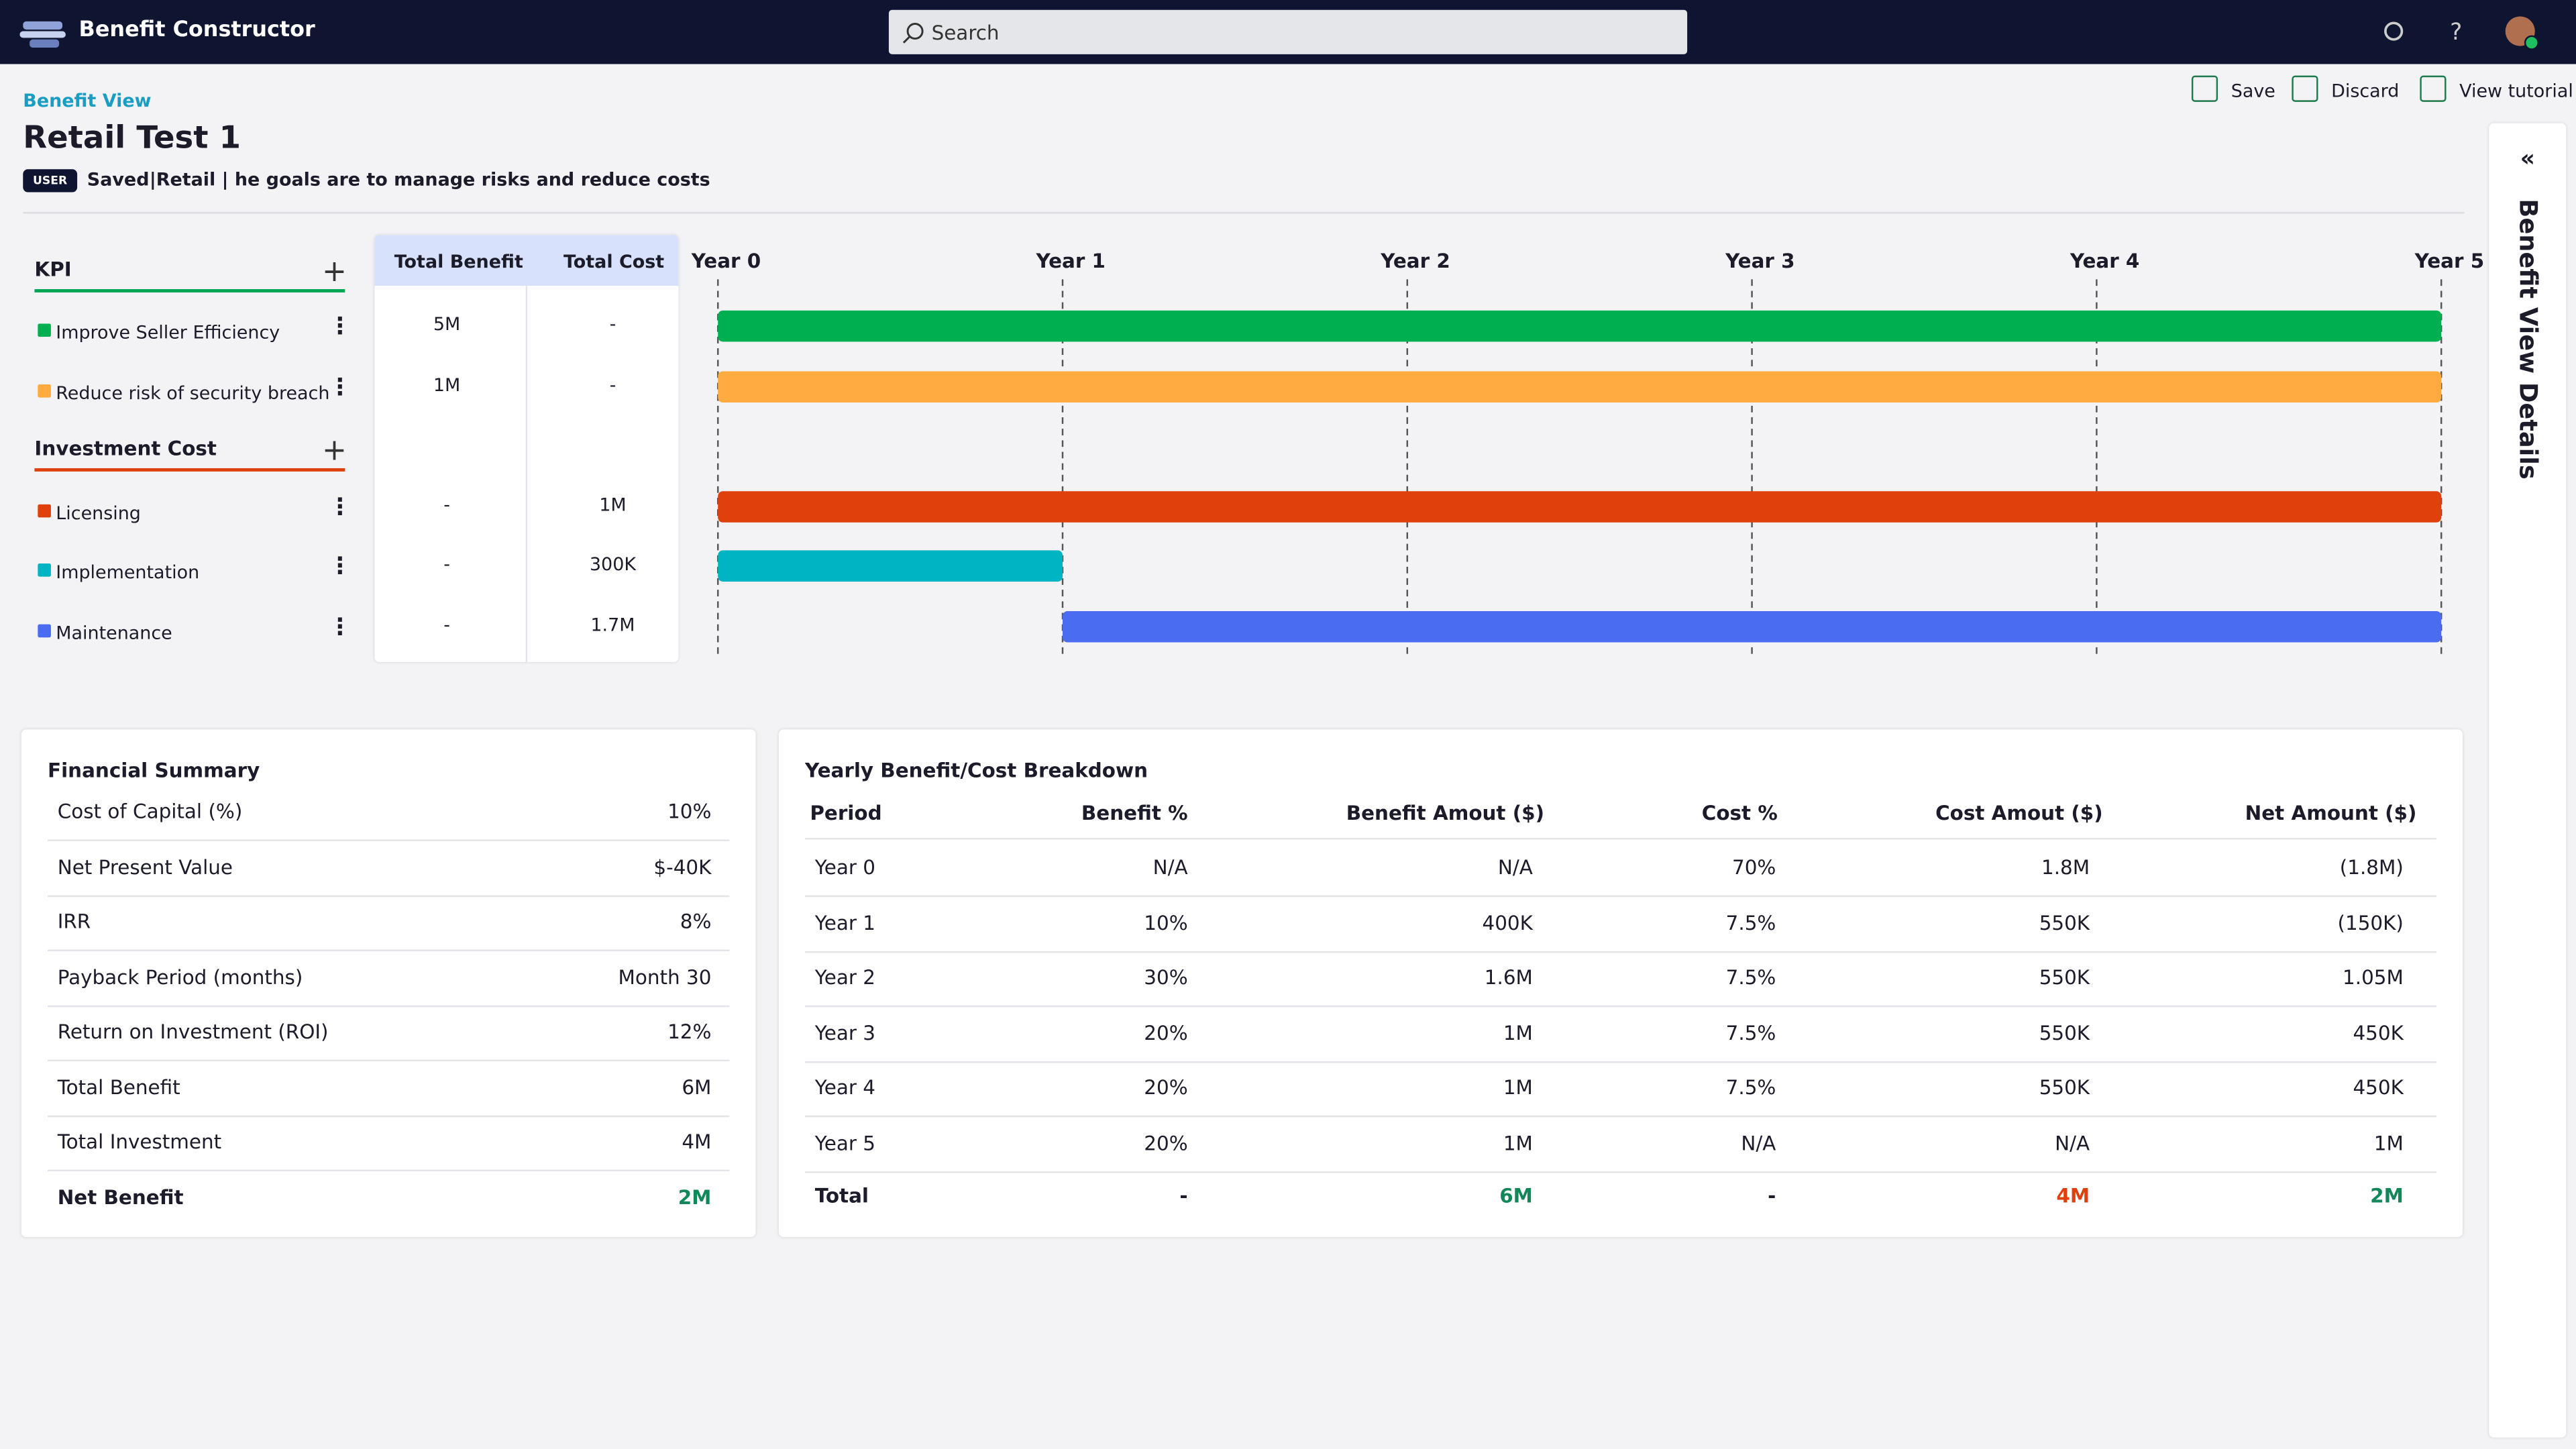 Image resolution: width=2576 pixels, height=1449 pixels. I want to click on summary-value: 6M, so click(697, 1087).